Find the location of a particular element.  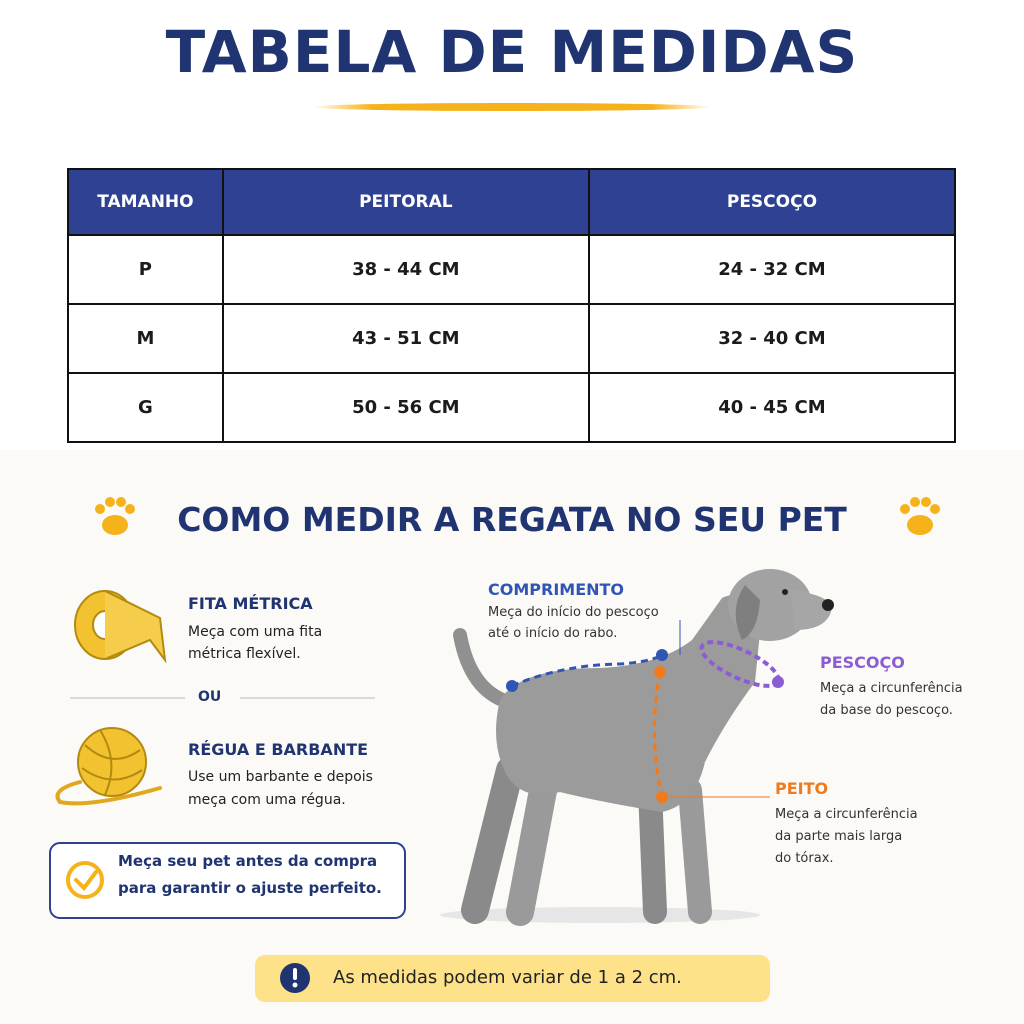

measure-title: COMPRIMENTO is located at coordinates (556, 589).